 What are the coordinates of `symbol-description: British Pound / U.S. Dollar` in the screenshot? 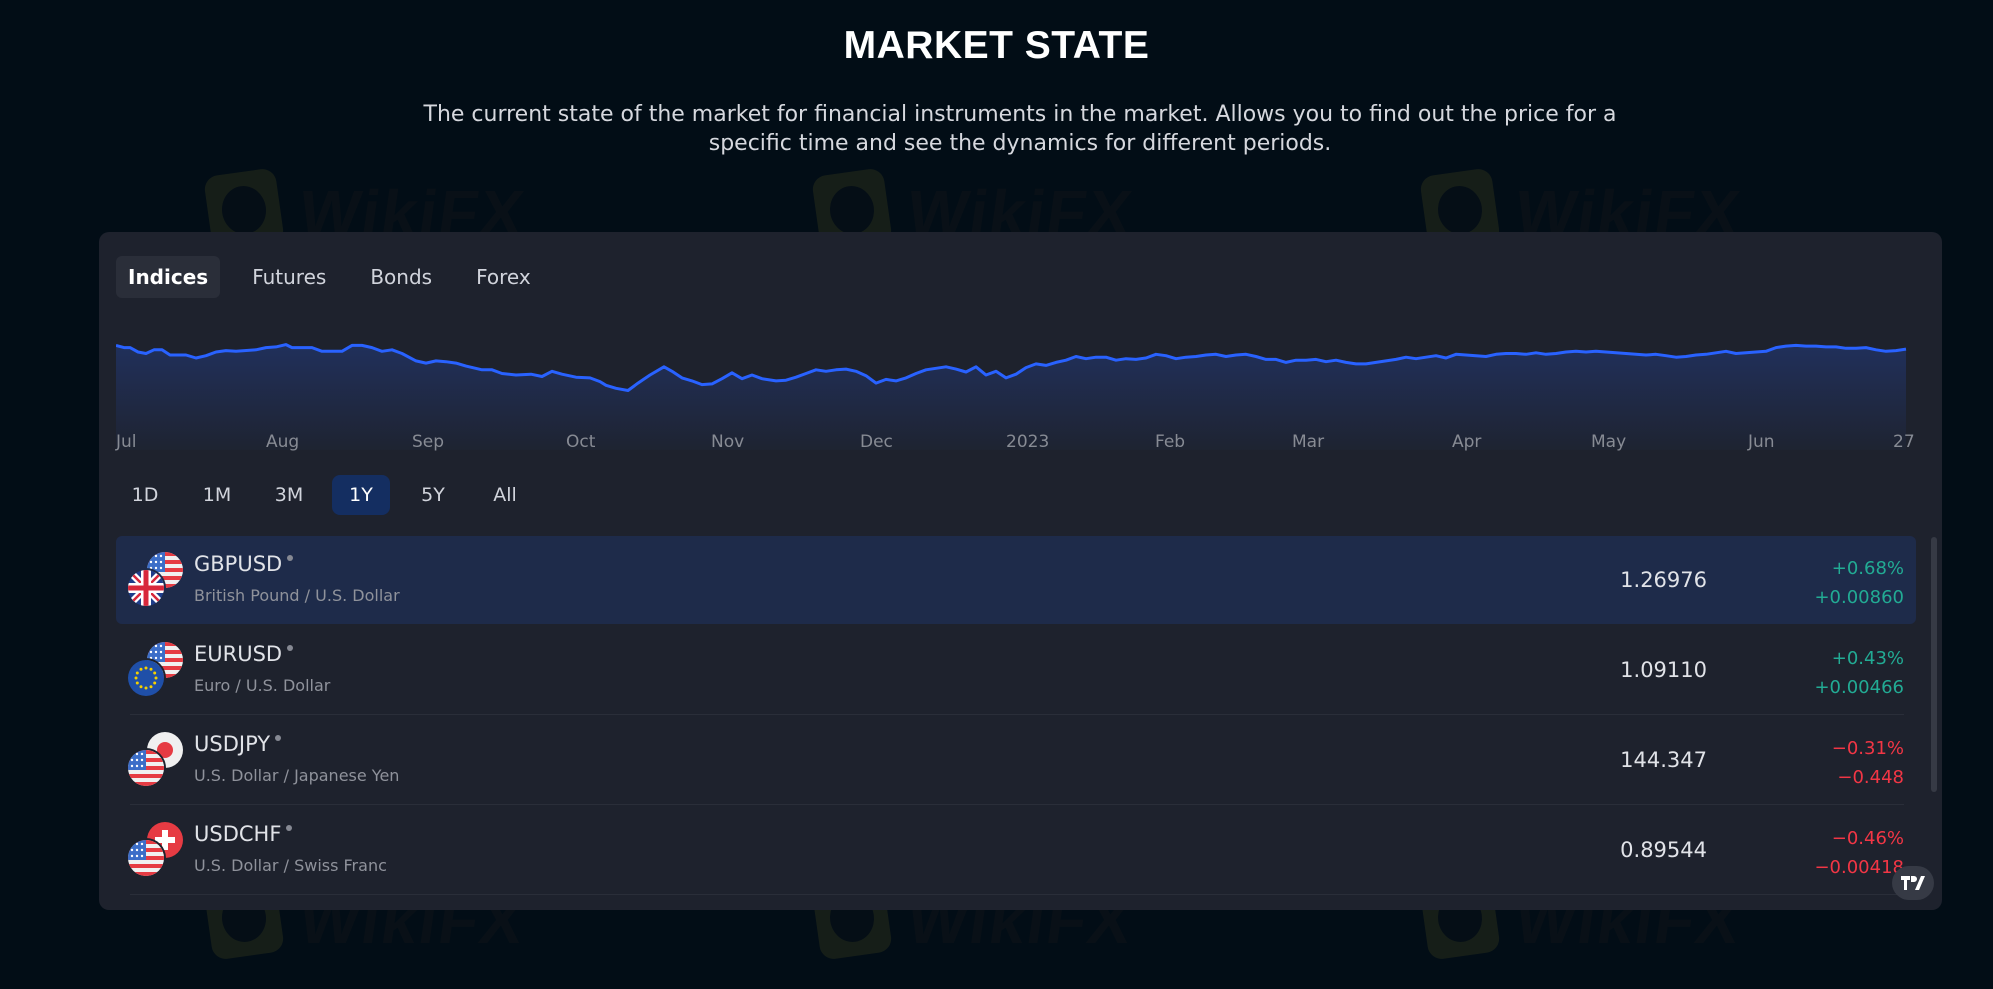 It's located at (297, 595).